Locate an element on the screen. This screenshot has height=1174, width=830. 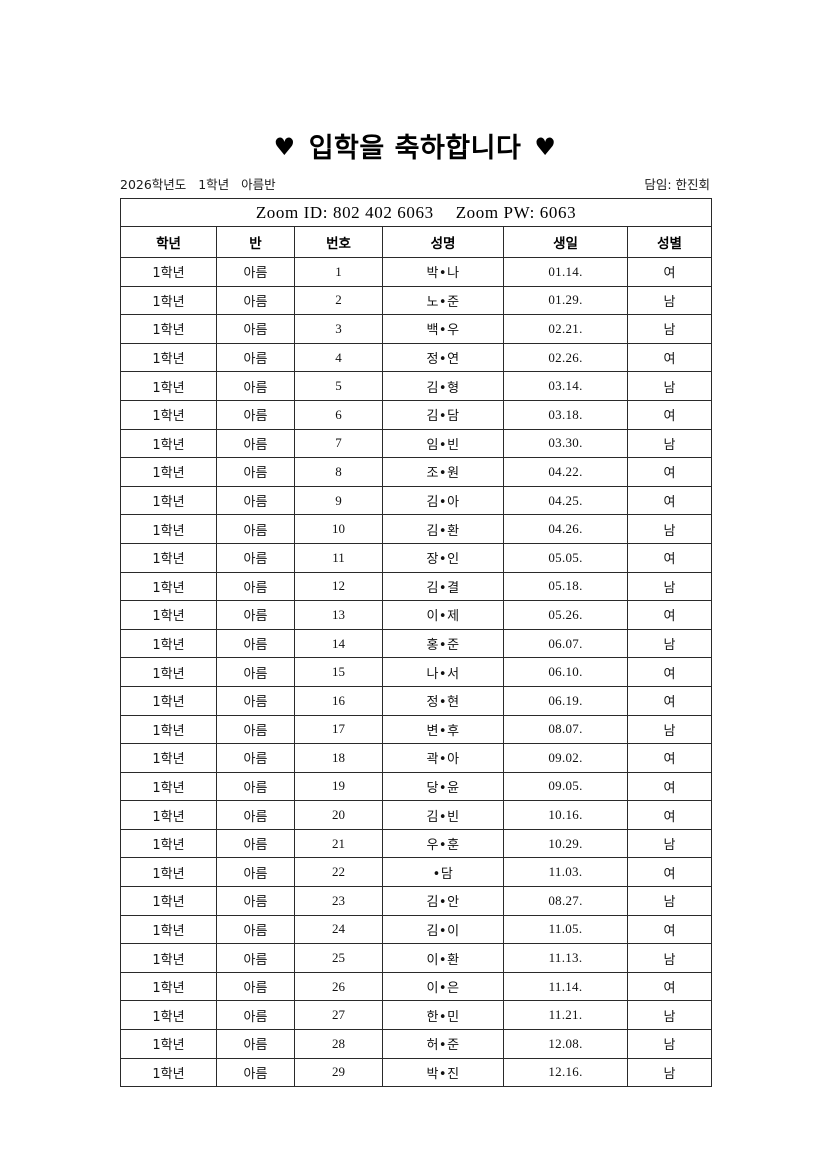
table-row: 1학년 아름 7 임•빈 03.30. 남 is located at coordinates (416, 443).